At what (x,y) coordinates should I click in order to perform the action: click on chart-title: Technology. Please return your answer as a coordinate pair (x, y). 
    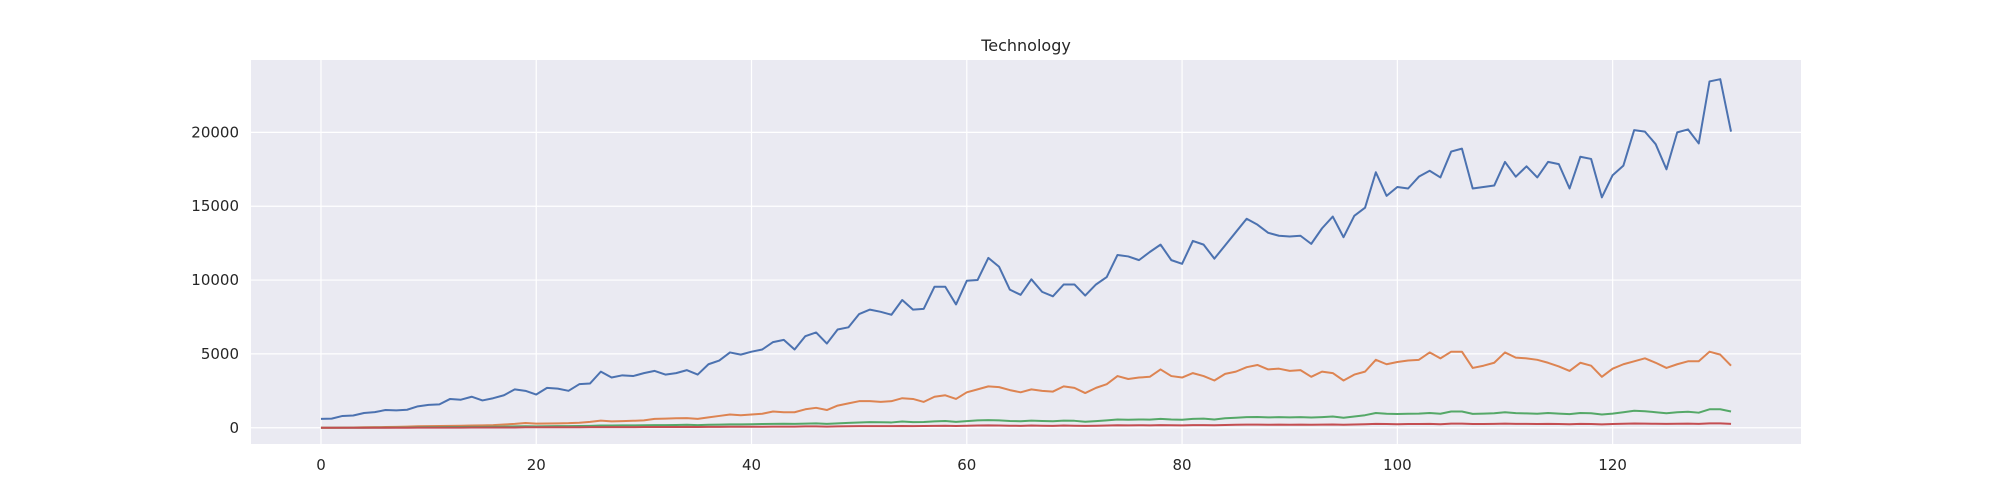
    Looking at the image, I should click on (1025, 45).